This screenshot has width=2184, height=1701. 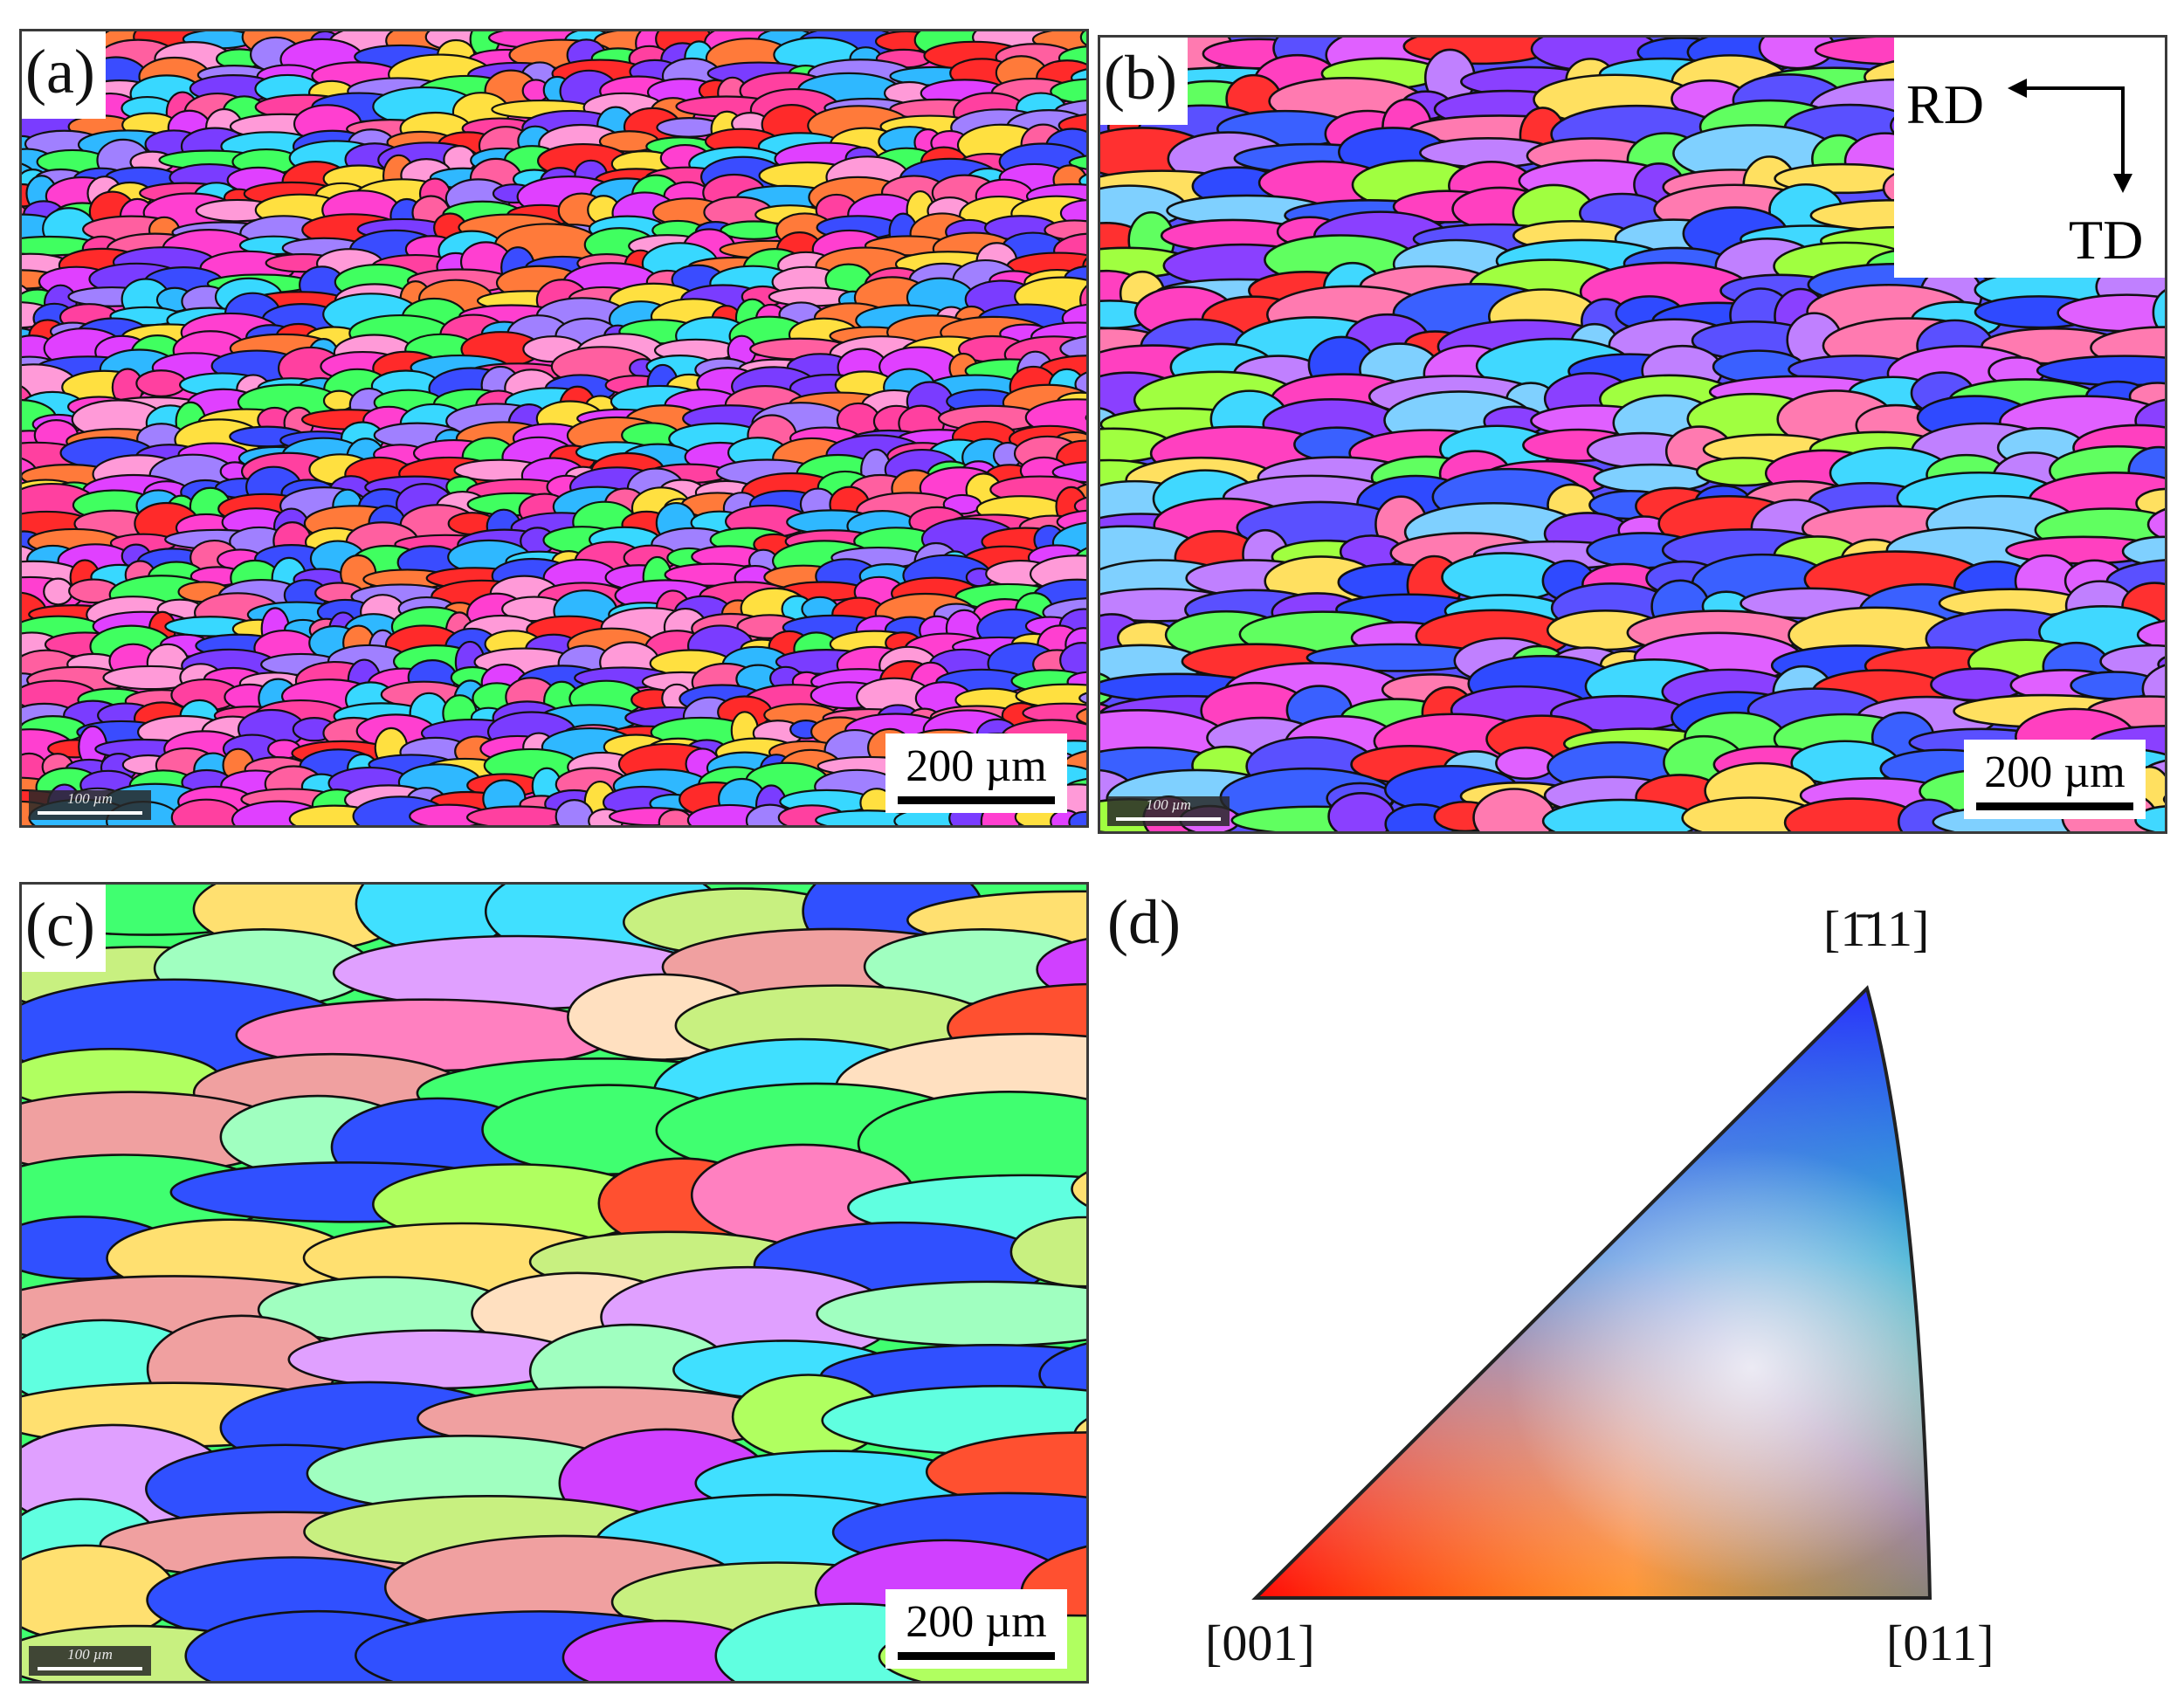 I want to click on panel-label-d: (d), so click(x=1144, y=922).